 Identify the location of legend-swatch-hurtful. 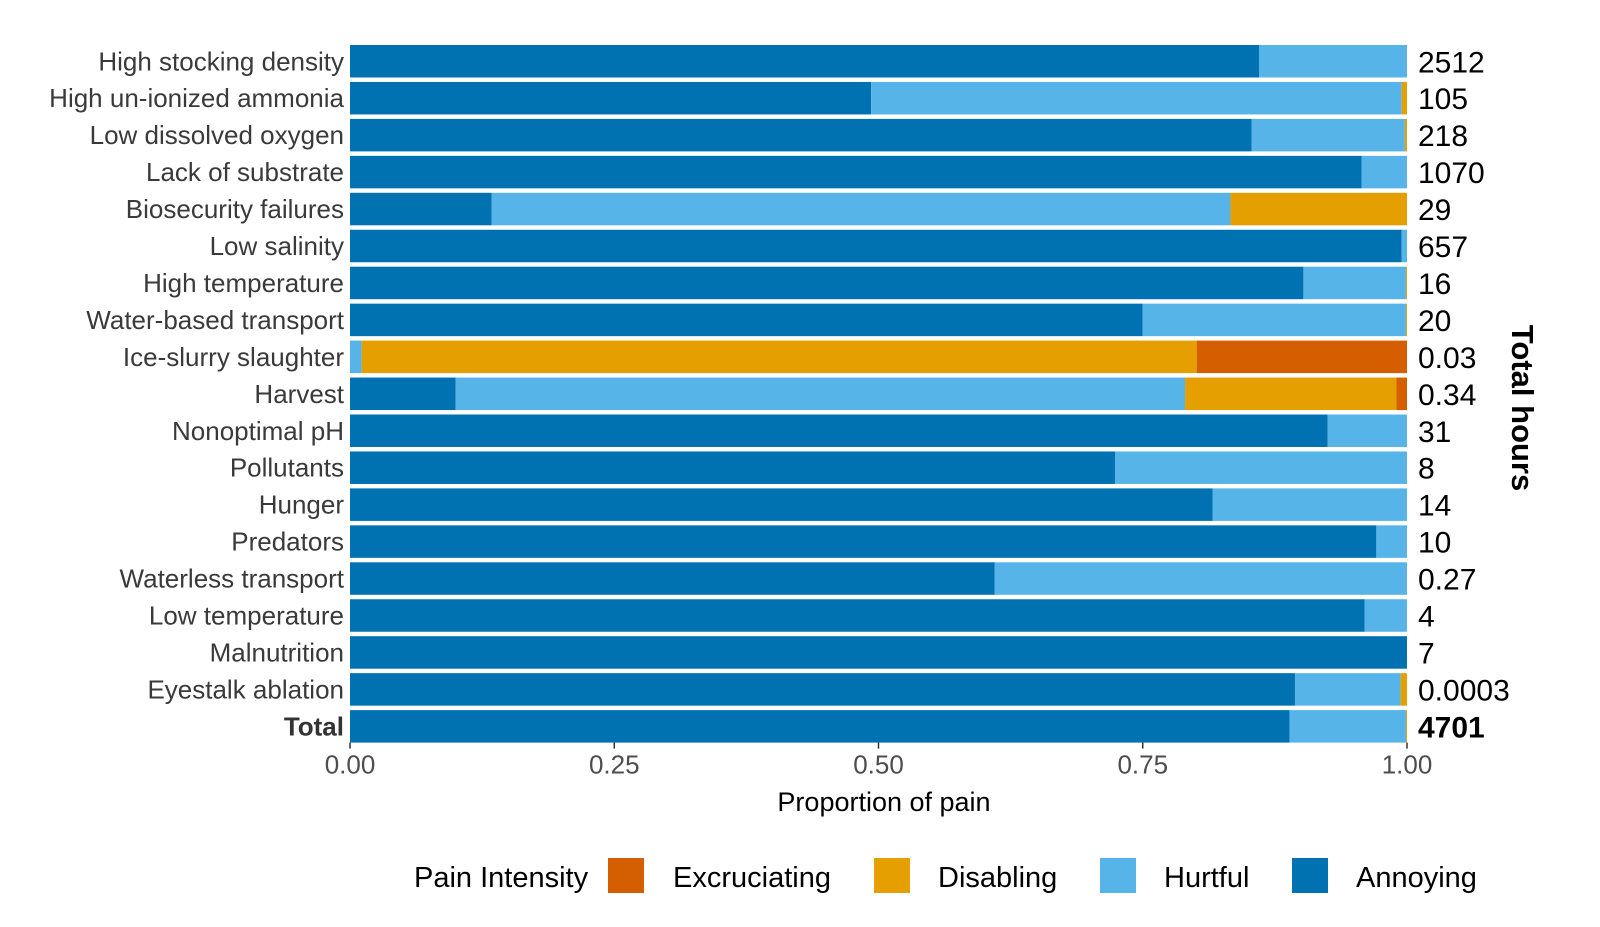
(1118, 875).